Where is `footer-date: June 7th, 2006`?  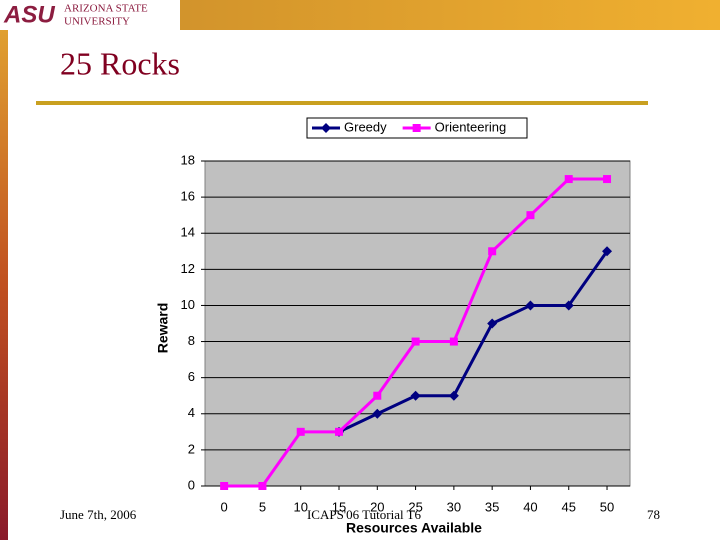
footer-date: June 7th, 2006 is located at coordinates (98, 514).